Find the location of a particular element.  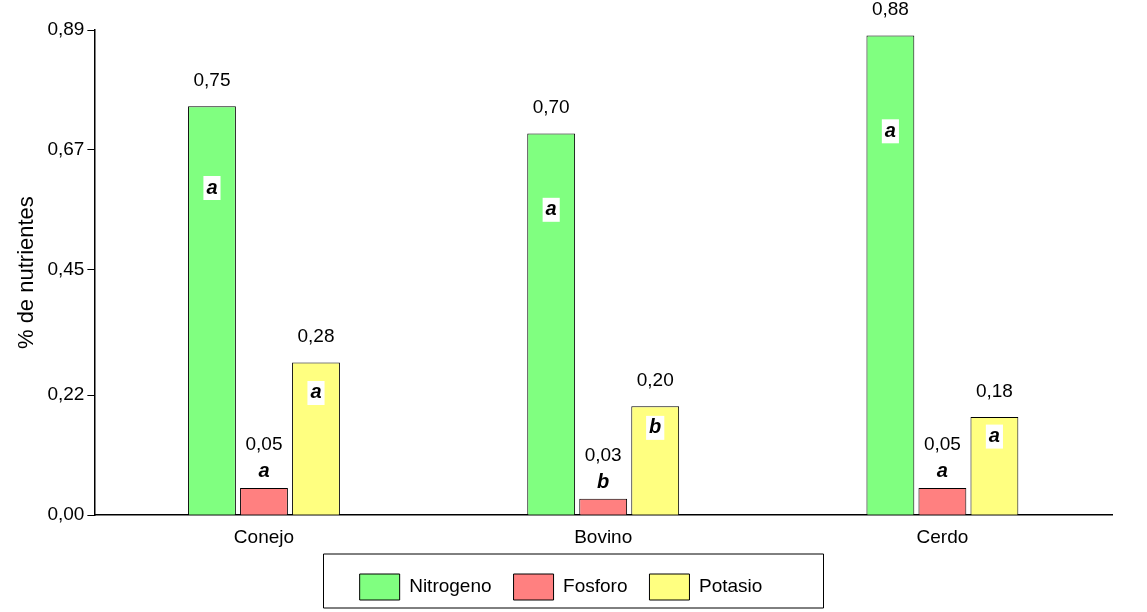

y-tick-label: 0,89 is located at coordinates (66, 29).